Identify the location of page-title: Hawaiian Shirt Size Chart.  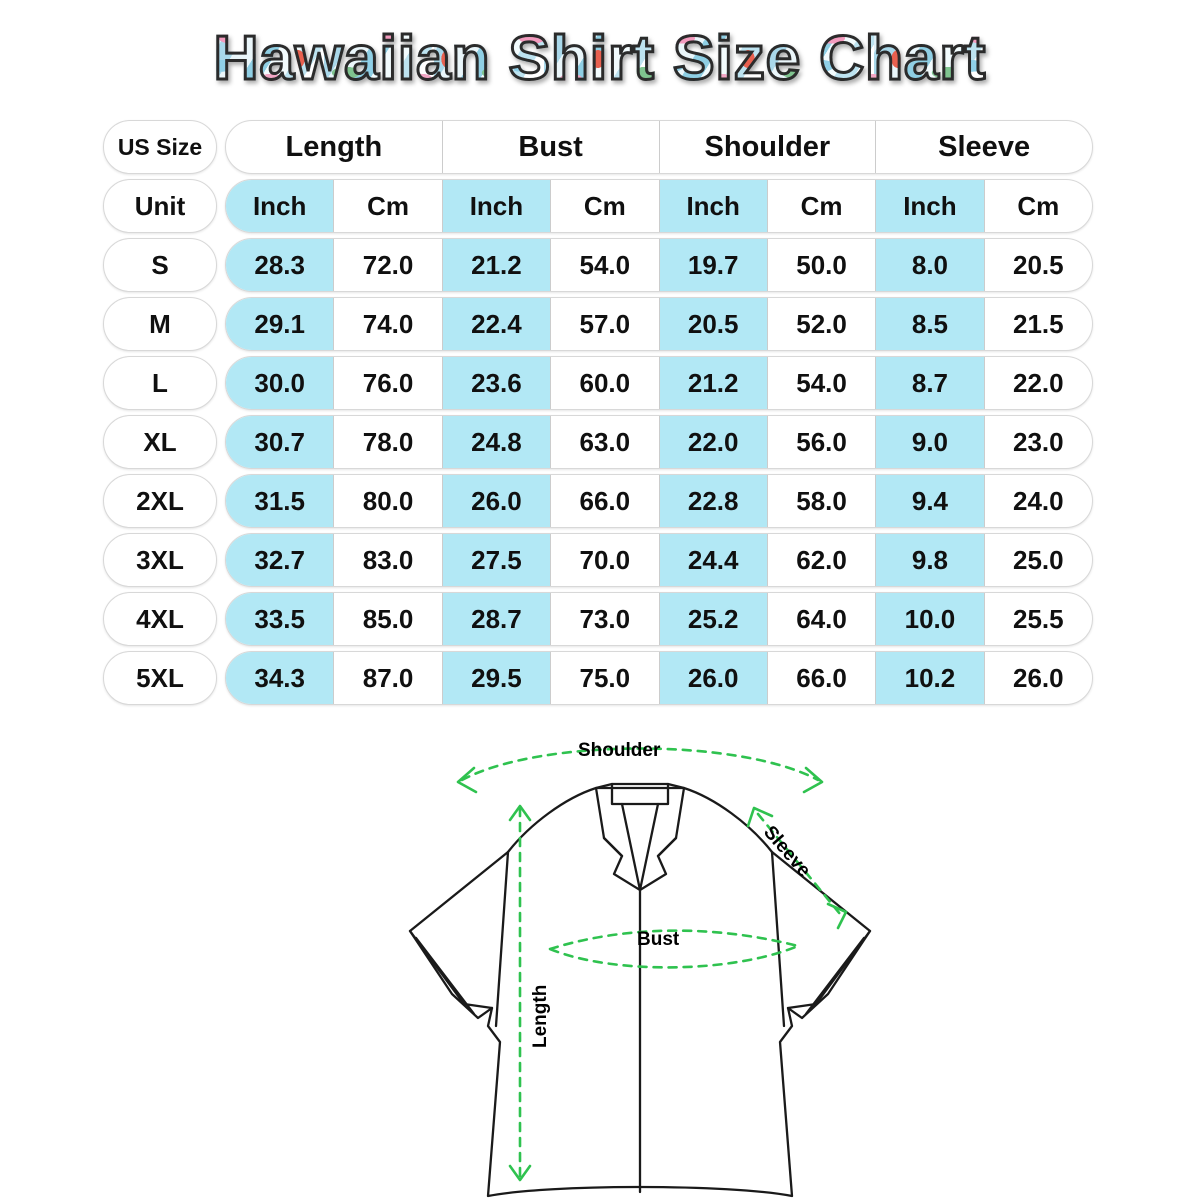
(599, 59).